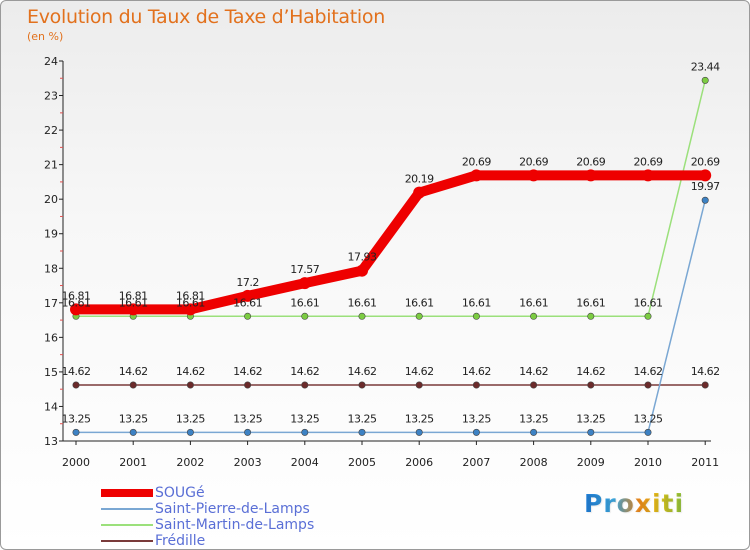 Image resolution: width=750 pixels, height=550 pixels. Describe the element at coordinates (634, 503) in the screenshot. I see `proxiti-logo: Proxiti` at that location.